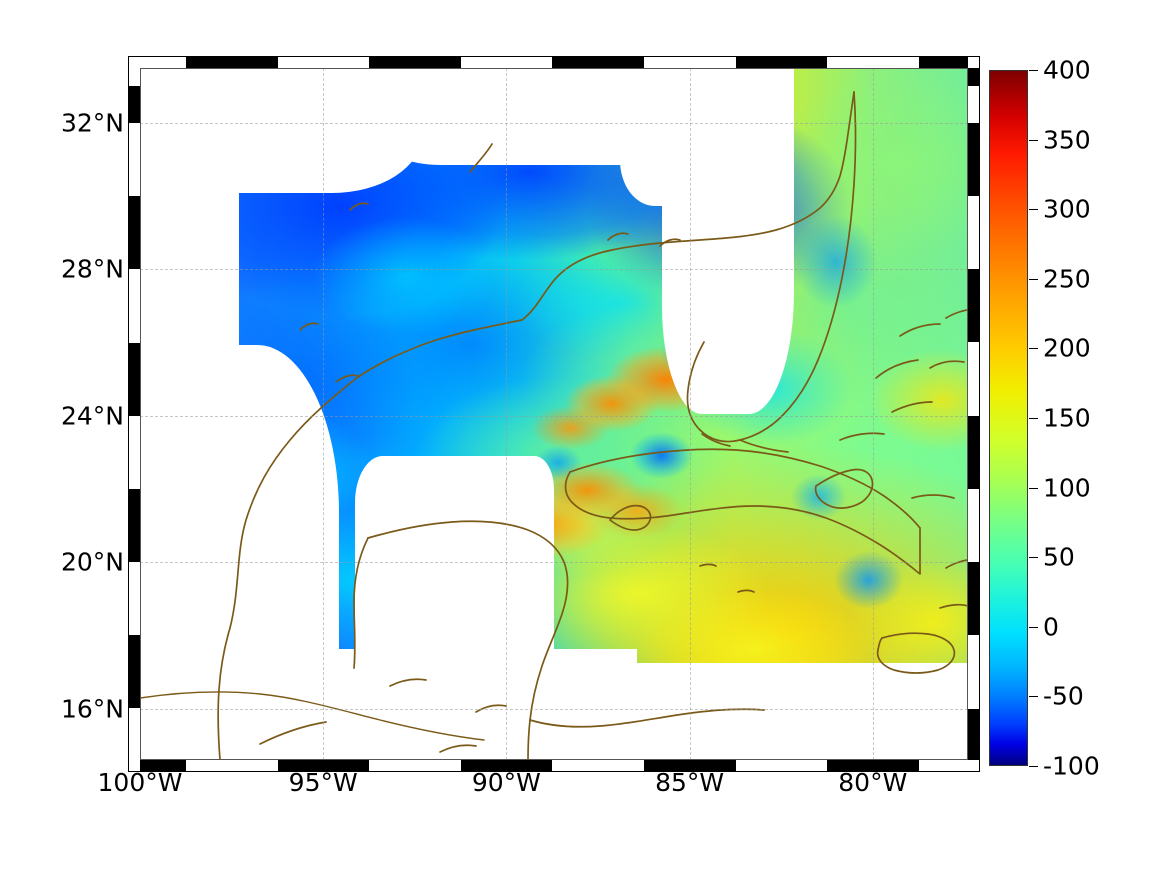 The width and height of the screenshot is (1167, 875). What do you see at coordinates (92, 123) in the screenshot?
I see `ytick-label-32n: 32°N` at bounding box center [92, 123].